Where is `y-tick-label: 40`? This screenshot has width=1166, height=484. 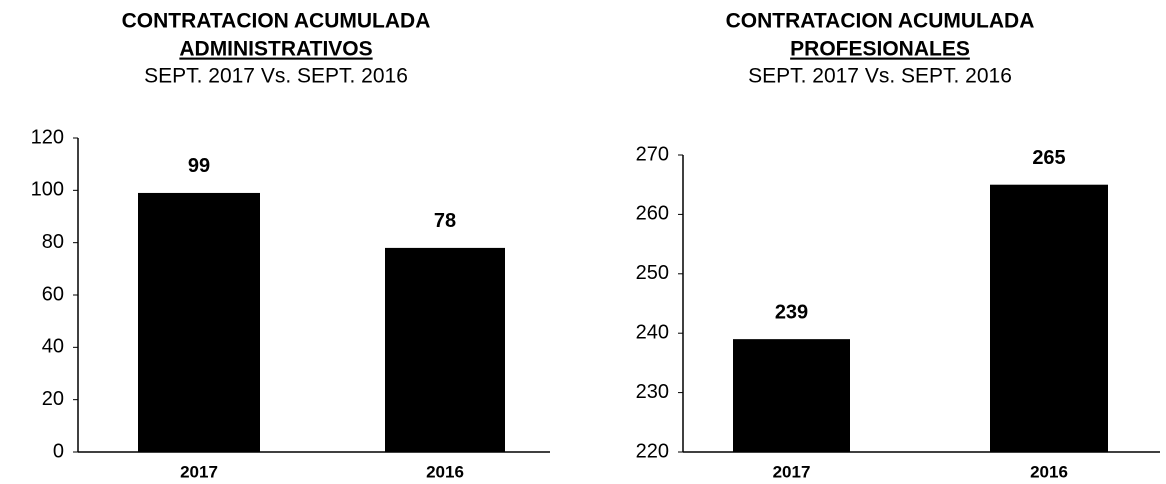 y-tick-label: 40 is located at coordinates (53, 347).